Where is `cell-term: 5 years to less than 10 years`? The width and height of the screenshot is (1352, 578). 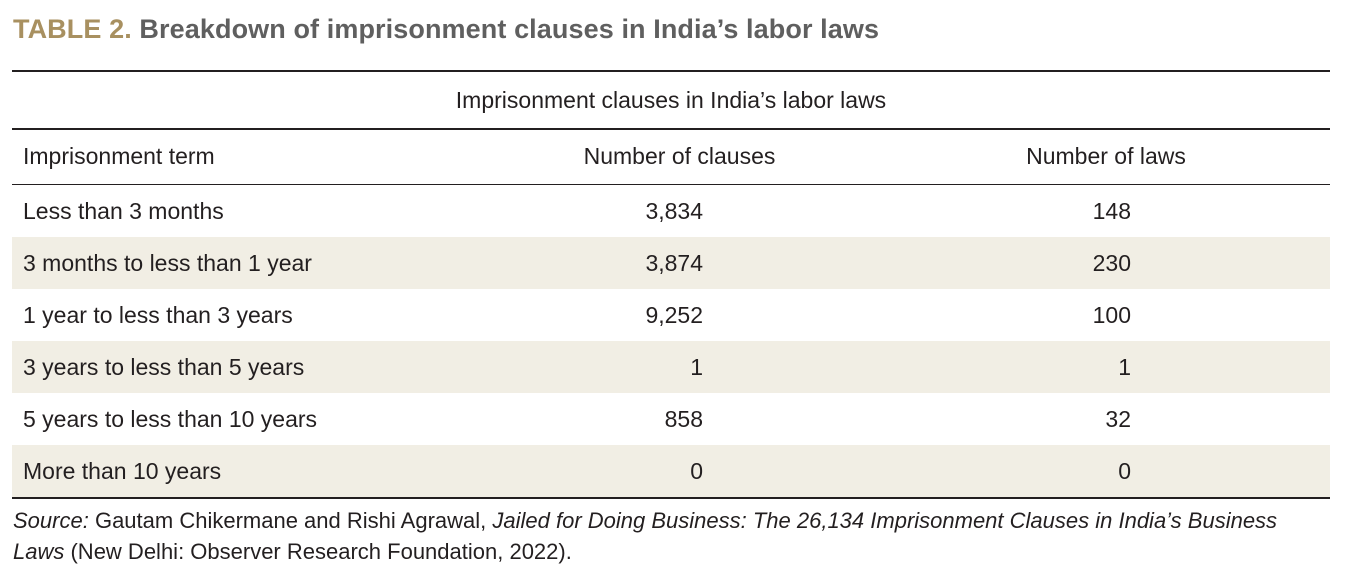
cell-term: 5 years to less than 10 years is located at coordinates (170, 418).